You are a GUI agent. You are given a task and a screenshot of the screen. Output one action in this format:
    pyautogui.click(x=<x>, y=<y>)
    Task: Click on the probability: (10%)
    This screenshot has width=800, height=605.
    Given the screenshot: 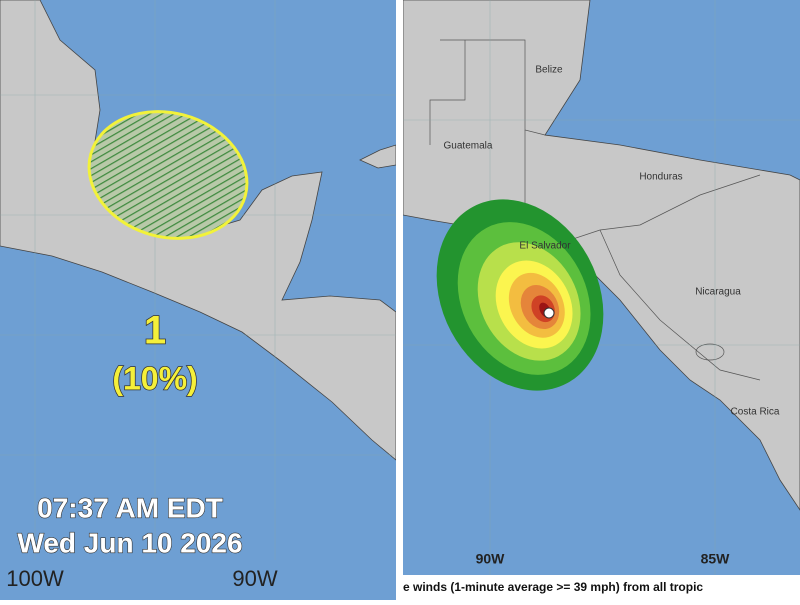 What is the action you would take?
    pyautogui.click(x=154, y=378)
    